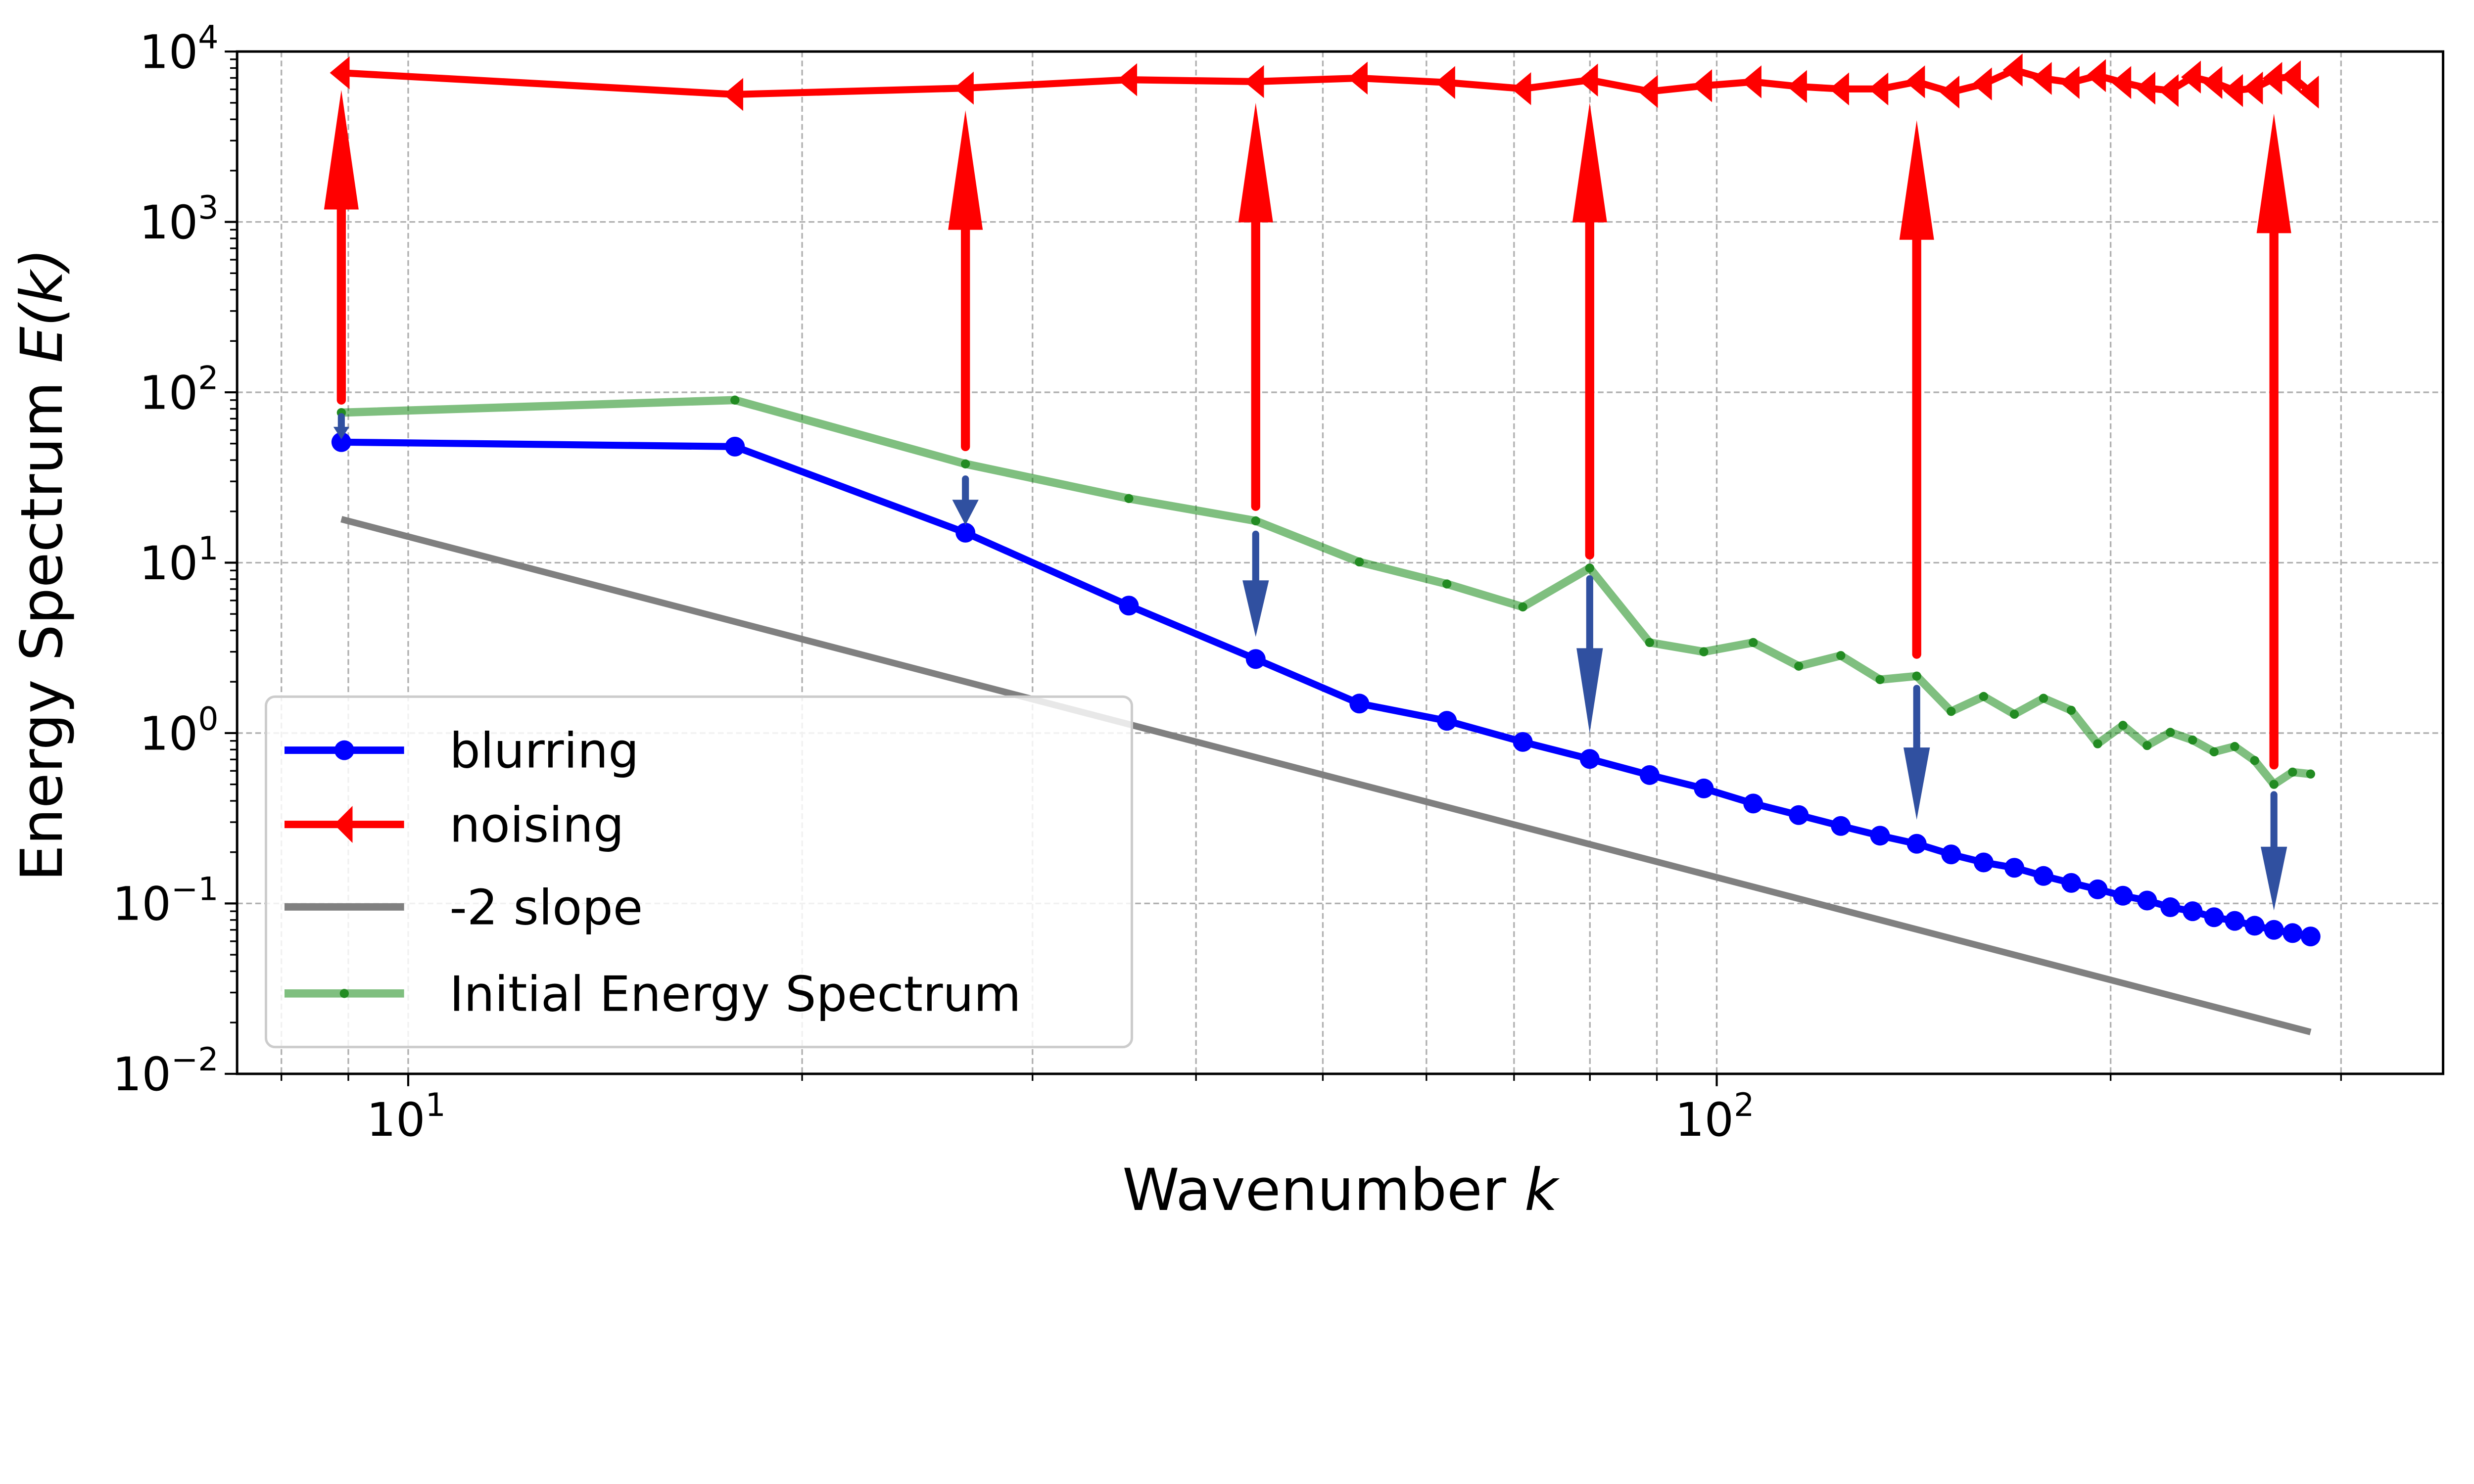 The height and width of the screenshot is (1484, 2474). What do you see at coordinates (166, 901) in the screenshot?
I see `y-tick-label: 10⁻¹` at bounding box center [166, 901].